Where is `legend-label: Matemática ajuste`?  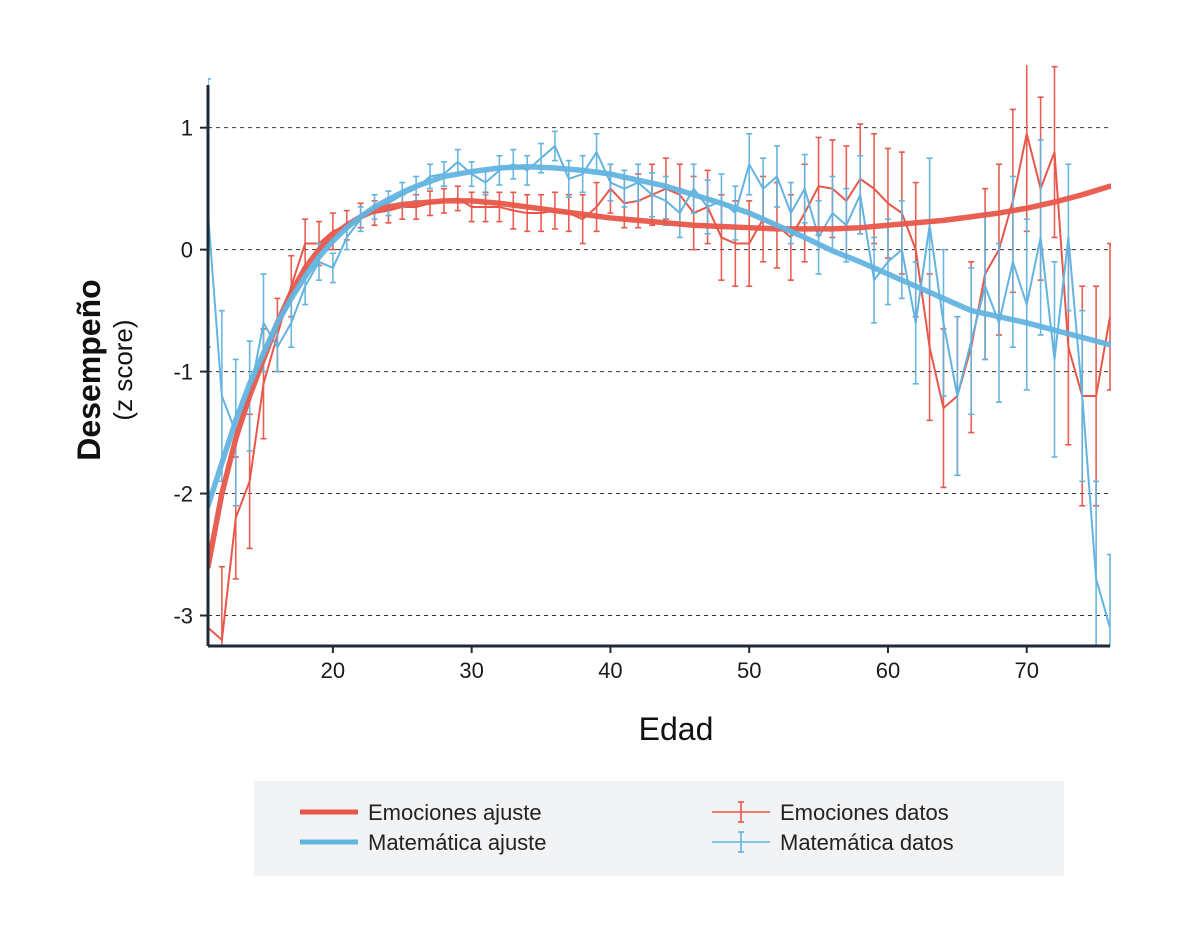
legend-label: Matemática ajuste is located at coordinates (457, 842).